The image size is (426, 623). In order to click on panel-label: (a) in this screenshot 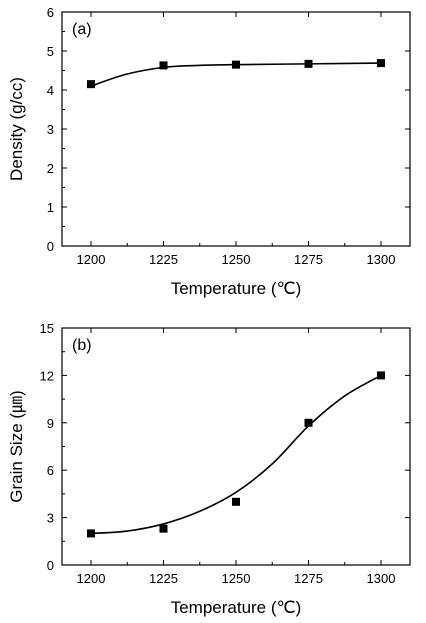, I will do `click(82, 29)`.